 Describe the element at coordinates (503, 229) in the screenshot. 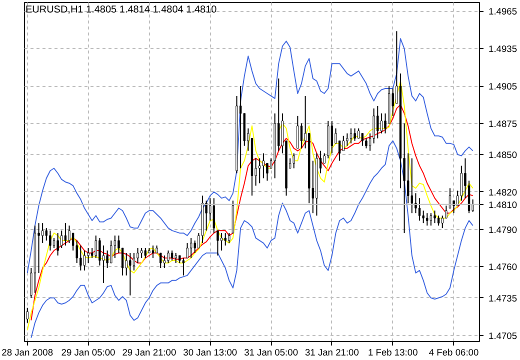

I see `y-tick-label: 1.4790` at that location.